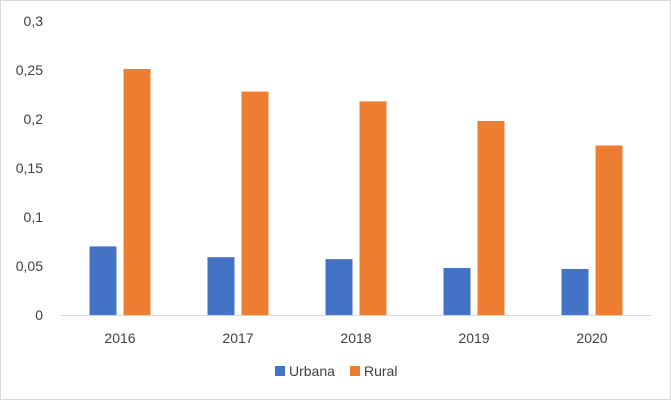  Describe the element at coordinates (29, 70) in the screenshot. I see `y-tick-label: 0,25` at that location.